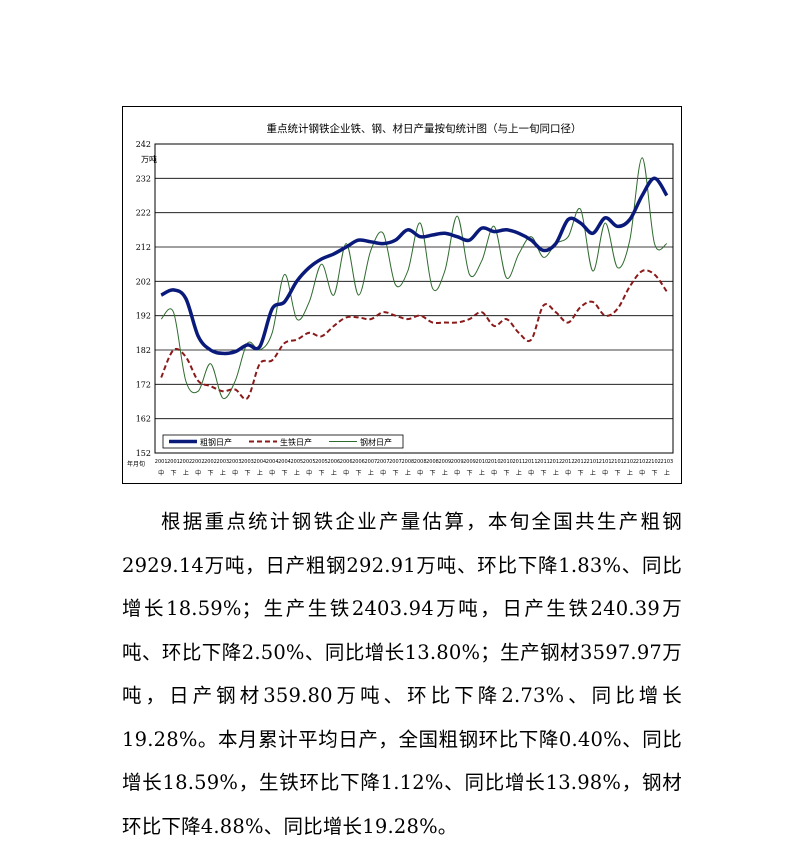 The height and width of the screenshot is (860, 800). Describe the element at coordinates (143, 384) in the screenshot. I see `y-tick-label: 172` at that location.